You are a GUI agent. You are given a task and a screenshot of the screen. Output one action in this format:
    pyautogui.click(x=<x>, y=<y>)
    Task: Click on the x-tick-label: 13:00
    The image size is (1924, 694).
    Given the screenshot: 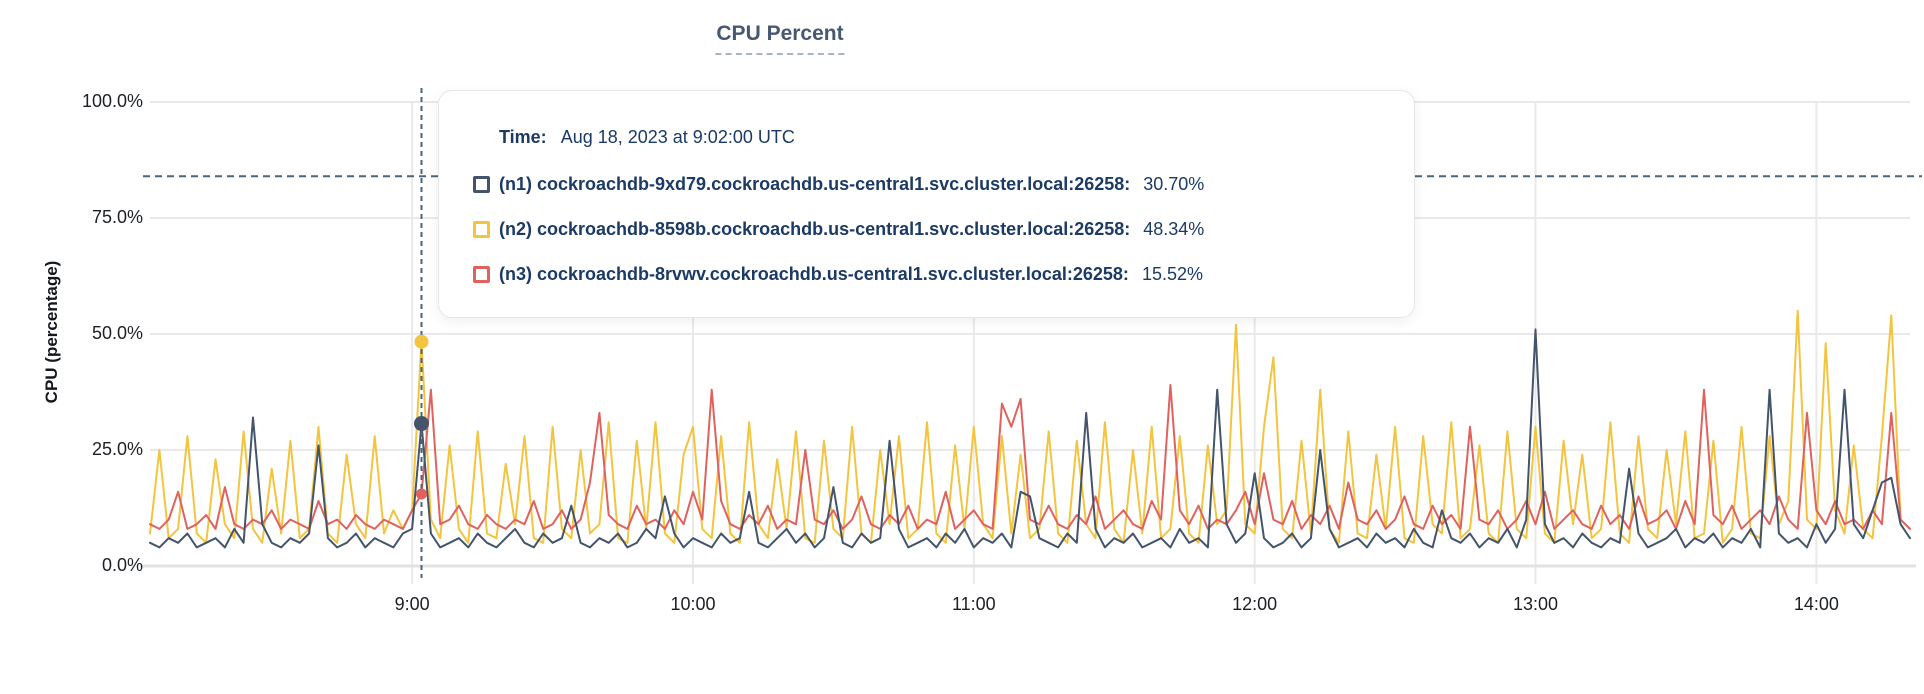 What is the action you would take?
    pyautogui.click(x=1536, y=604)
    